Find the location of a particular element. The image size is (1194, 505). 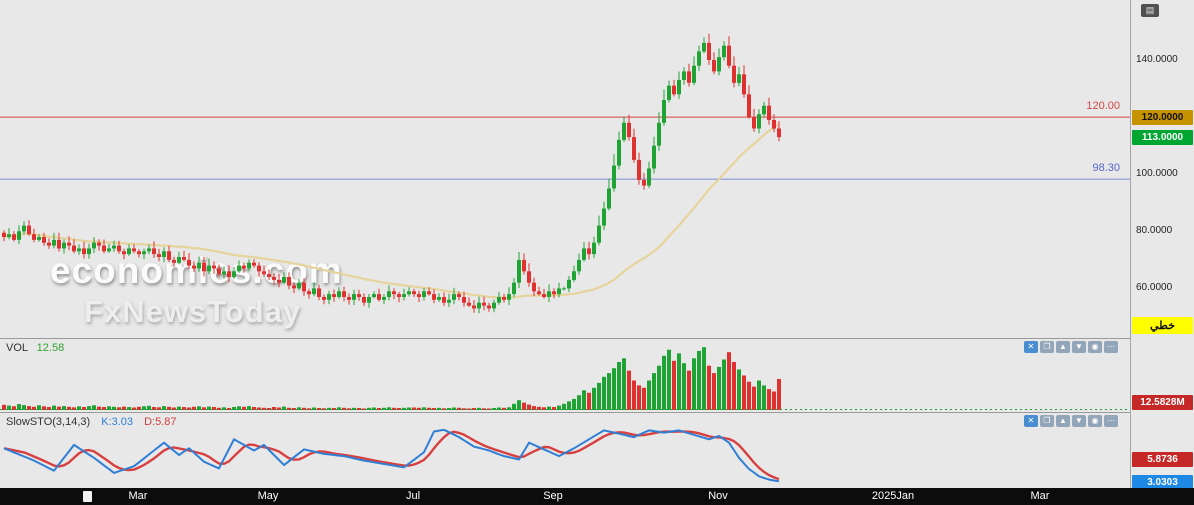

stochastic-k-value: K:3.03 is located at coordinates (117, 422).